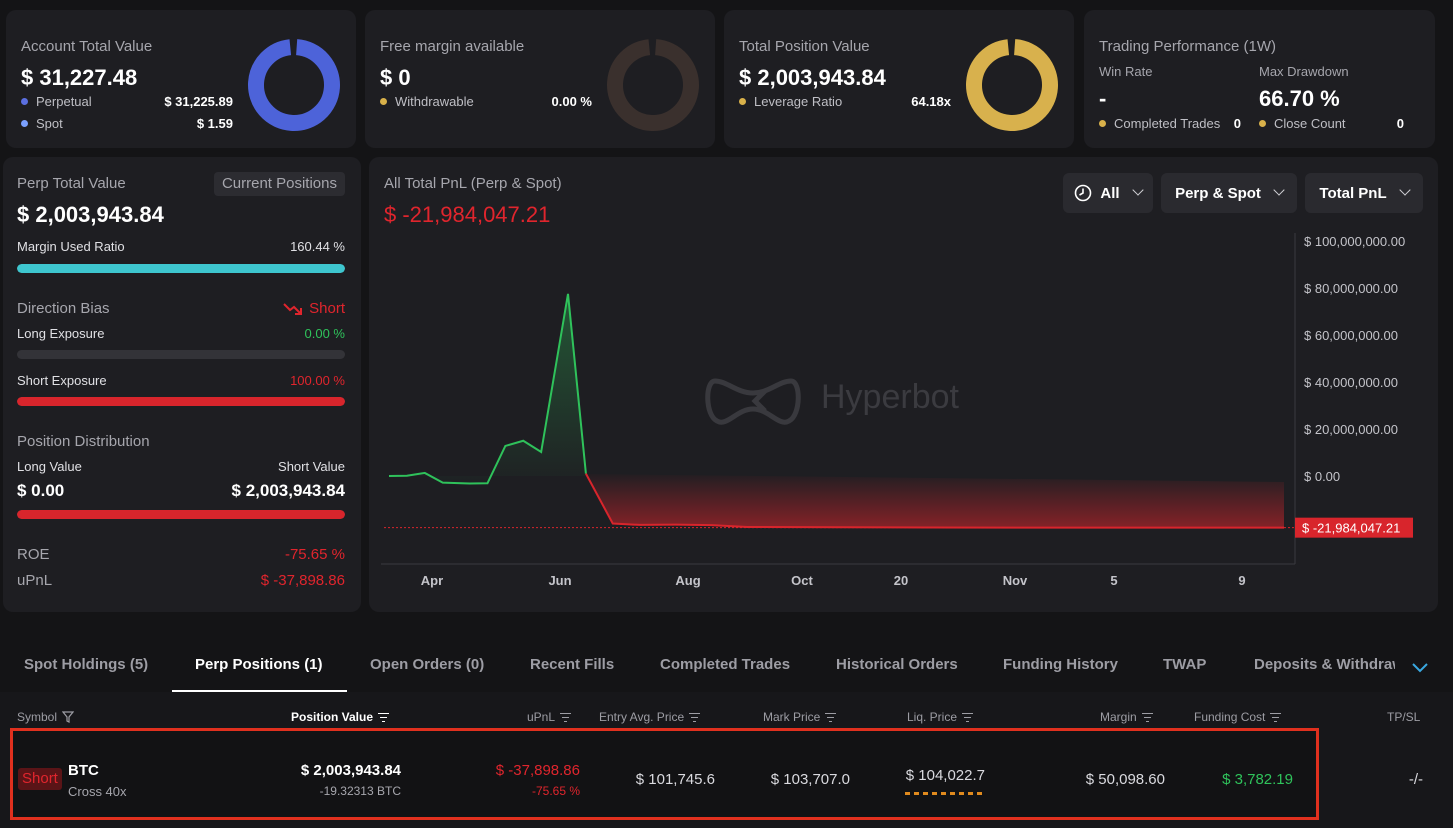  I want to click on pnl-positive-area, so click(487, 388).